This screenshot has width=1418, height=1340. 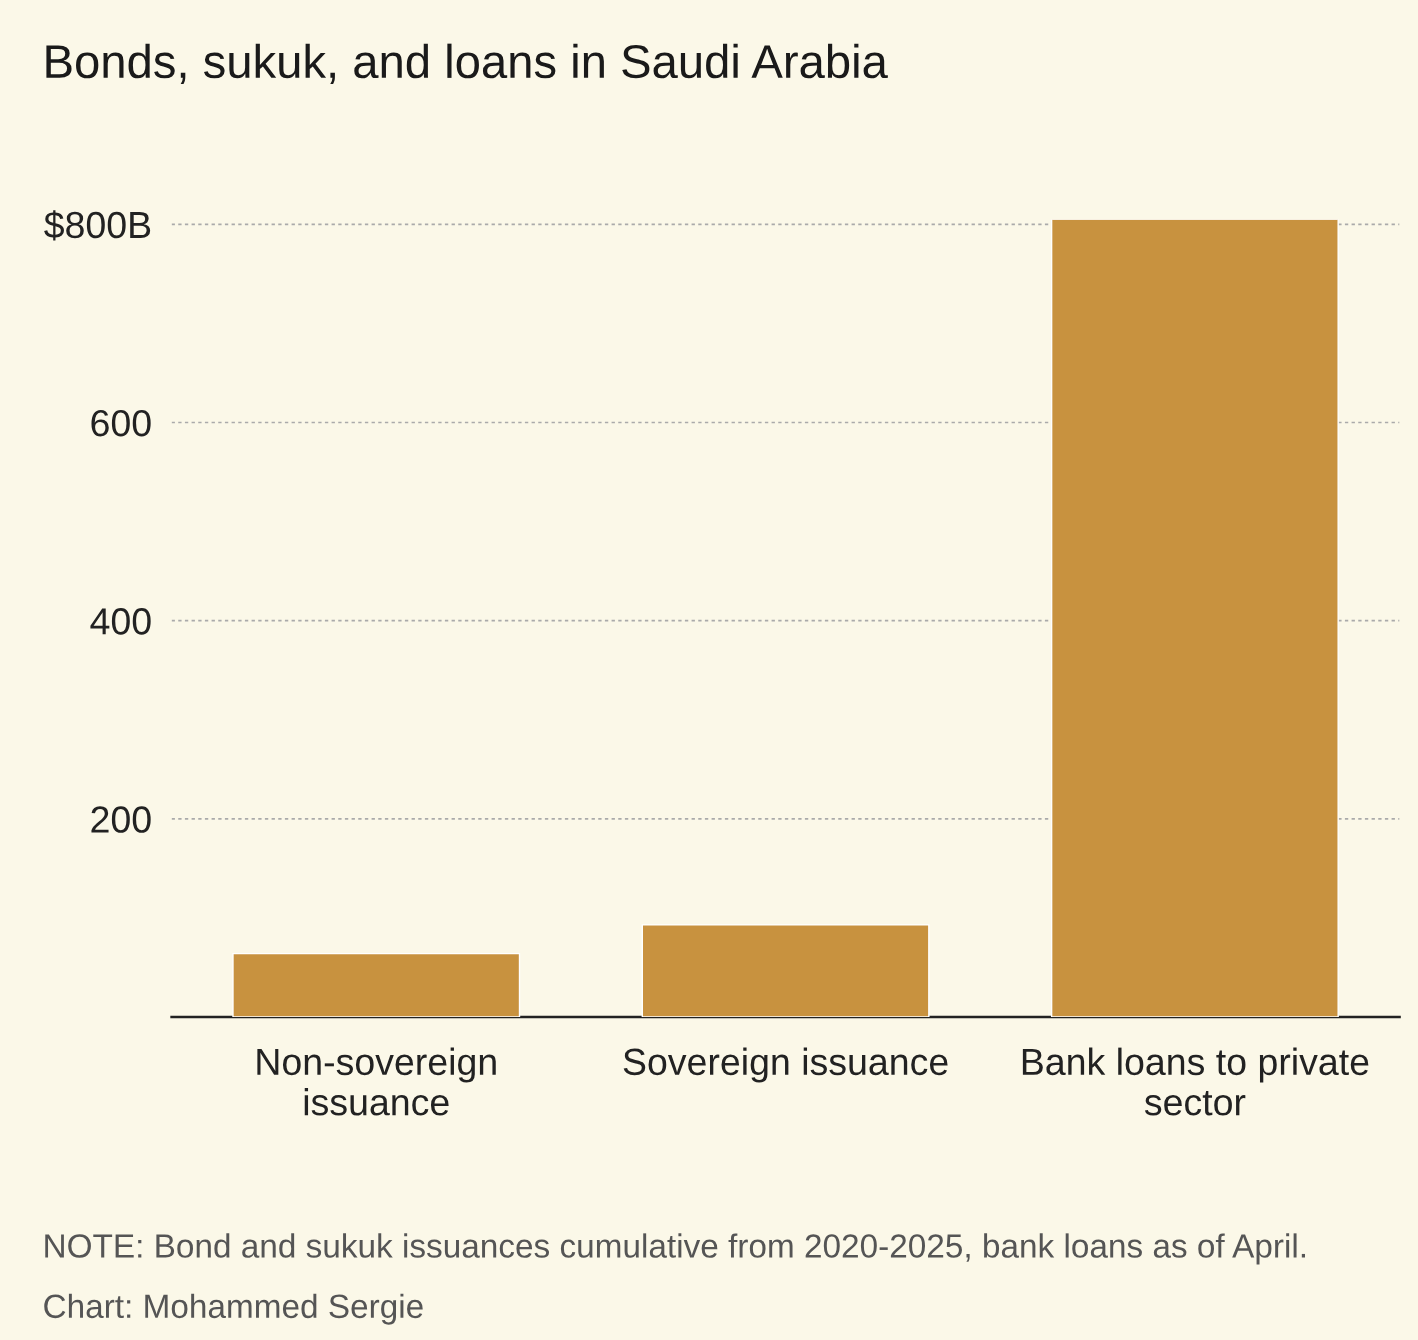 What do you see at coordinates (97, 225) in the screenshot?
I see `y-tick-label: $800B` at bounding box center [97, 225].